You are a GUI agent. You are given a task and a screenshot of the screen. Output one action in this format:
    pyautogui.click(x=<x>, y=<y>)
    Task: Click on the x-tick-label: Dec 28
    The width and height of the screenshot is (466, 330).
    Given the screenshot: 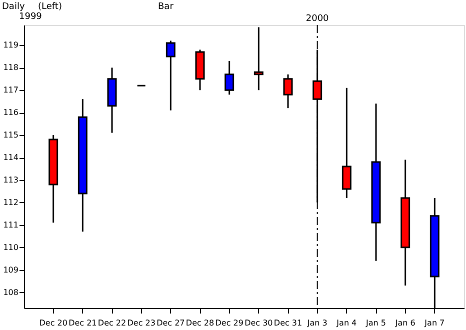 What is the action you would take?
    pyautogui.click(x=200, y=323)
    